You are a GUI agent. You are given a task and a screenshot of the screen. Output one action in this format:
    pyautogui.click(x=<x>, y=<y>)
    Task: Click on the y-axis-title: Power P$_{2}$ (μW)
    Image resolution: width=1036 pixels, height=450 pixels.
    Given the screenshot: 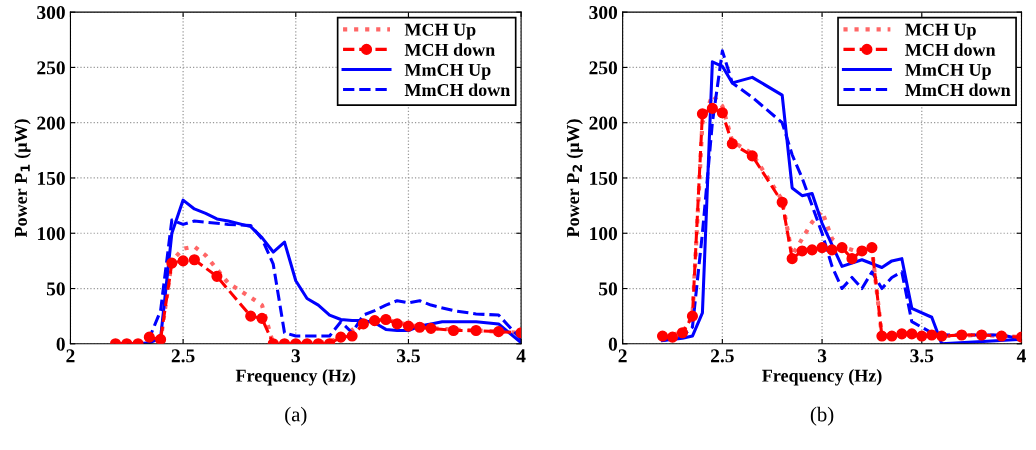 What is the action you would take?
    pyautogui.click(x=574, y=178)
    